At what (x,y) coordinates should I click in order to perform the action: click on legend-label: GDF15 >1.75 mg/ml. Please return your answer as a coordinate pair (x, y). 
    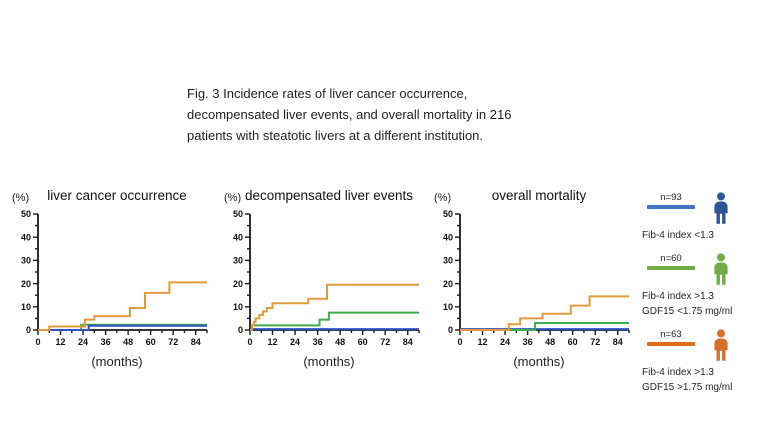
    Looking at the image, I should click on (687, 387).